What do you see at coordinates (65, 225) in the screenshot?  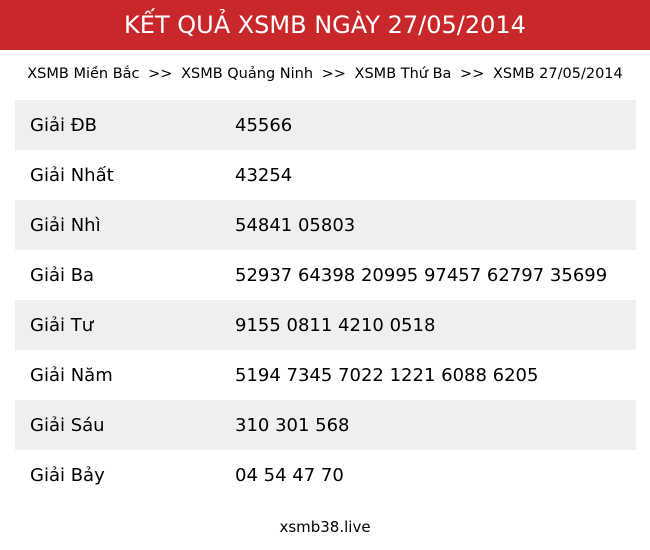 I see `prize-label: Giải Nhì` at bounding box center [65, 225].